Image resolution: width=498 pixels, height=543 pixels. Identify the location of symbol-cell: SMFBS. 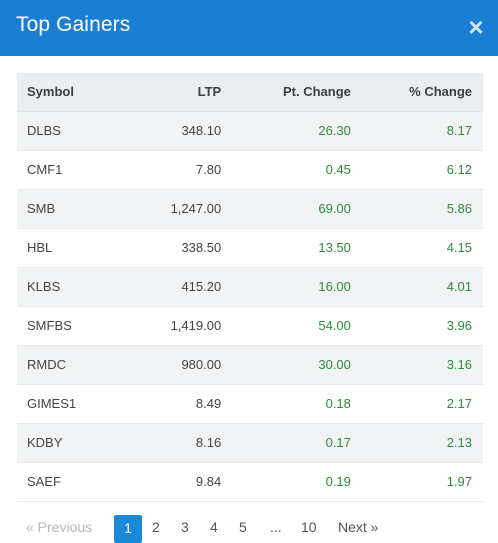
(49, 325).